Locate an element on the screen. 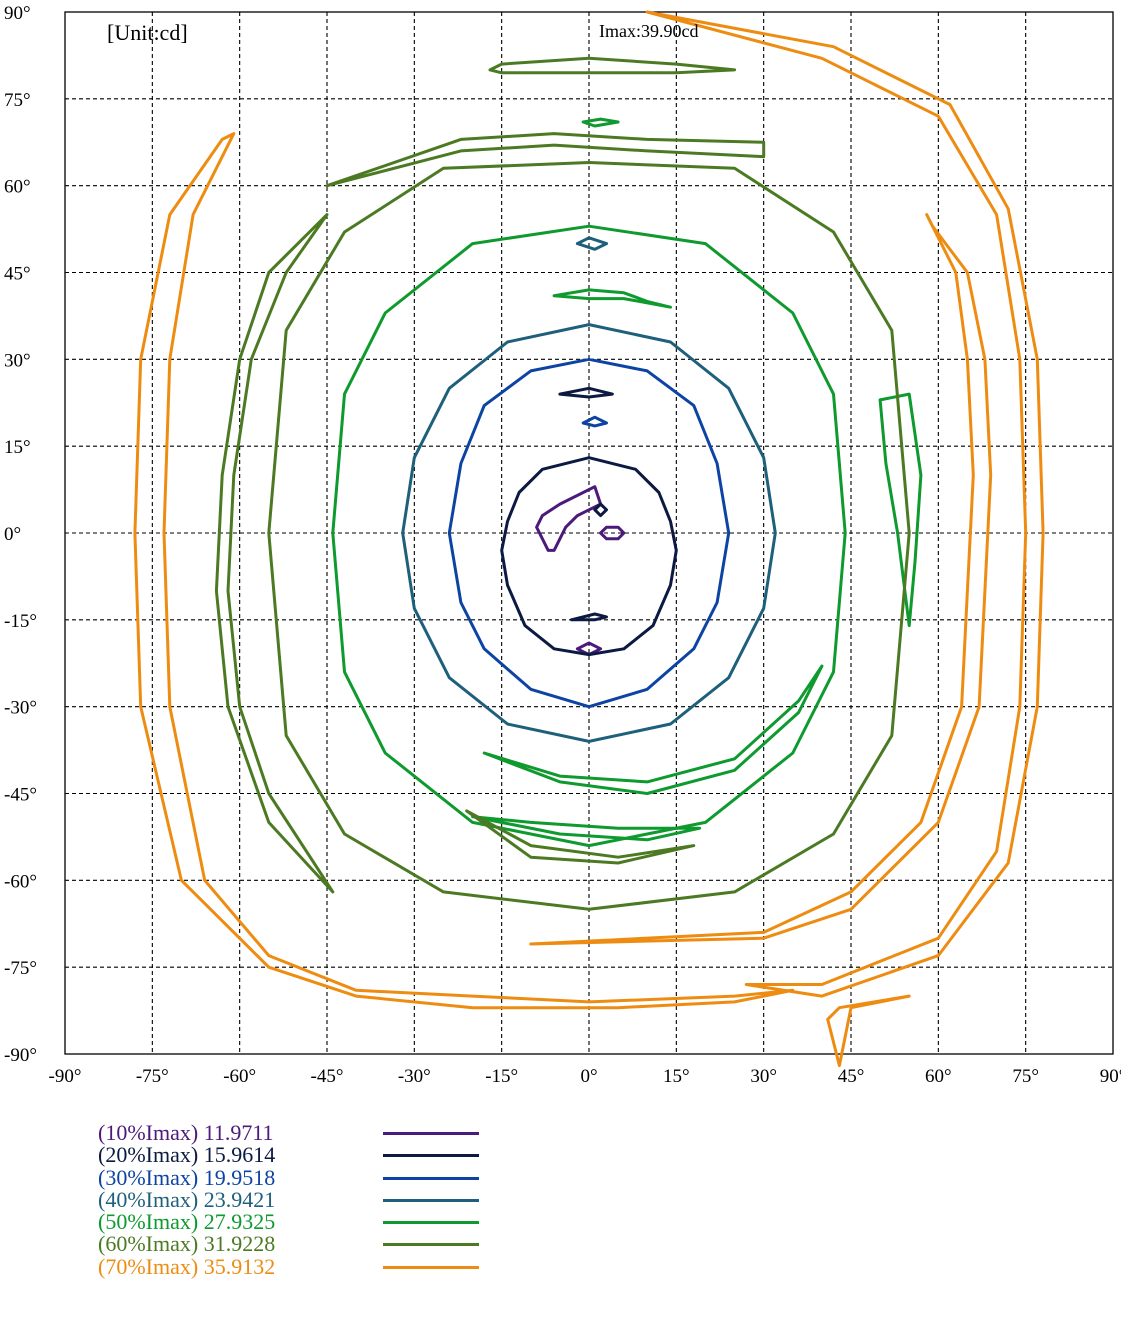 This screenshot has height=1333, width=1121. legend-level-label: (60%Imax) is located at coordinates (148, 1244).